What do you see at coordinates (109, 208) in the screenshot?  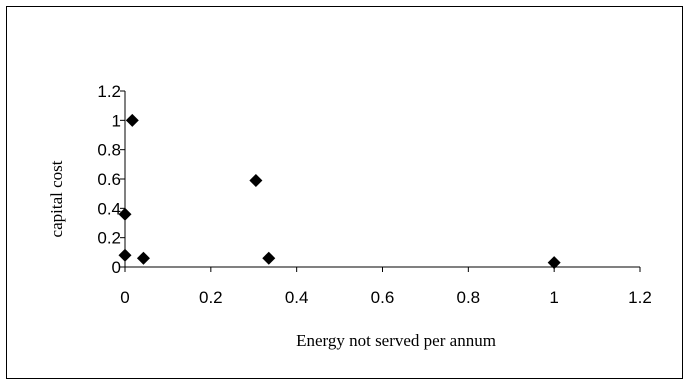 I see `y-tick-label: 0.4` at bounding box center [109, 208].